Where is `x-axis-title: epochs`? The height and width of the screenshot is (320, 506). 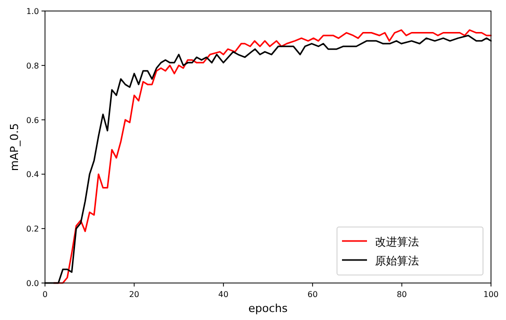 x-axis-title: epochs is located at coordinates (268, 308).